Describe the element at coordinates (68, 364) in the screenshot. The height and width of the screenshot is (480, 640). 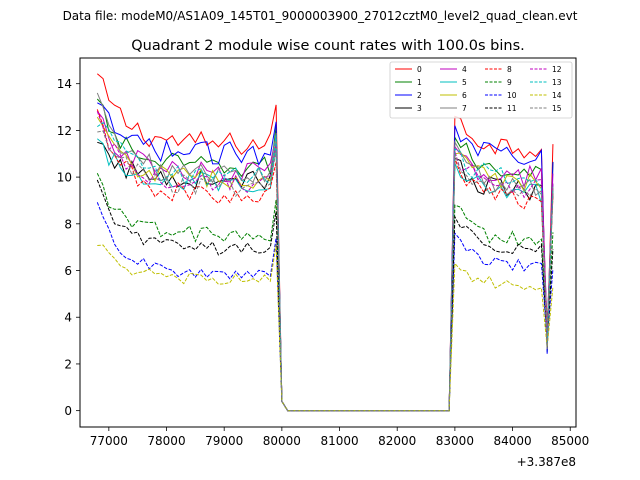
I see `y-tick-label: 2` at that location.